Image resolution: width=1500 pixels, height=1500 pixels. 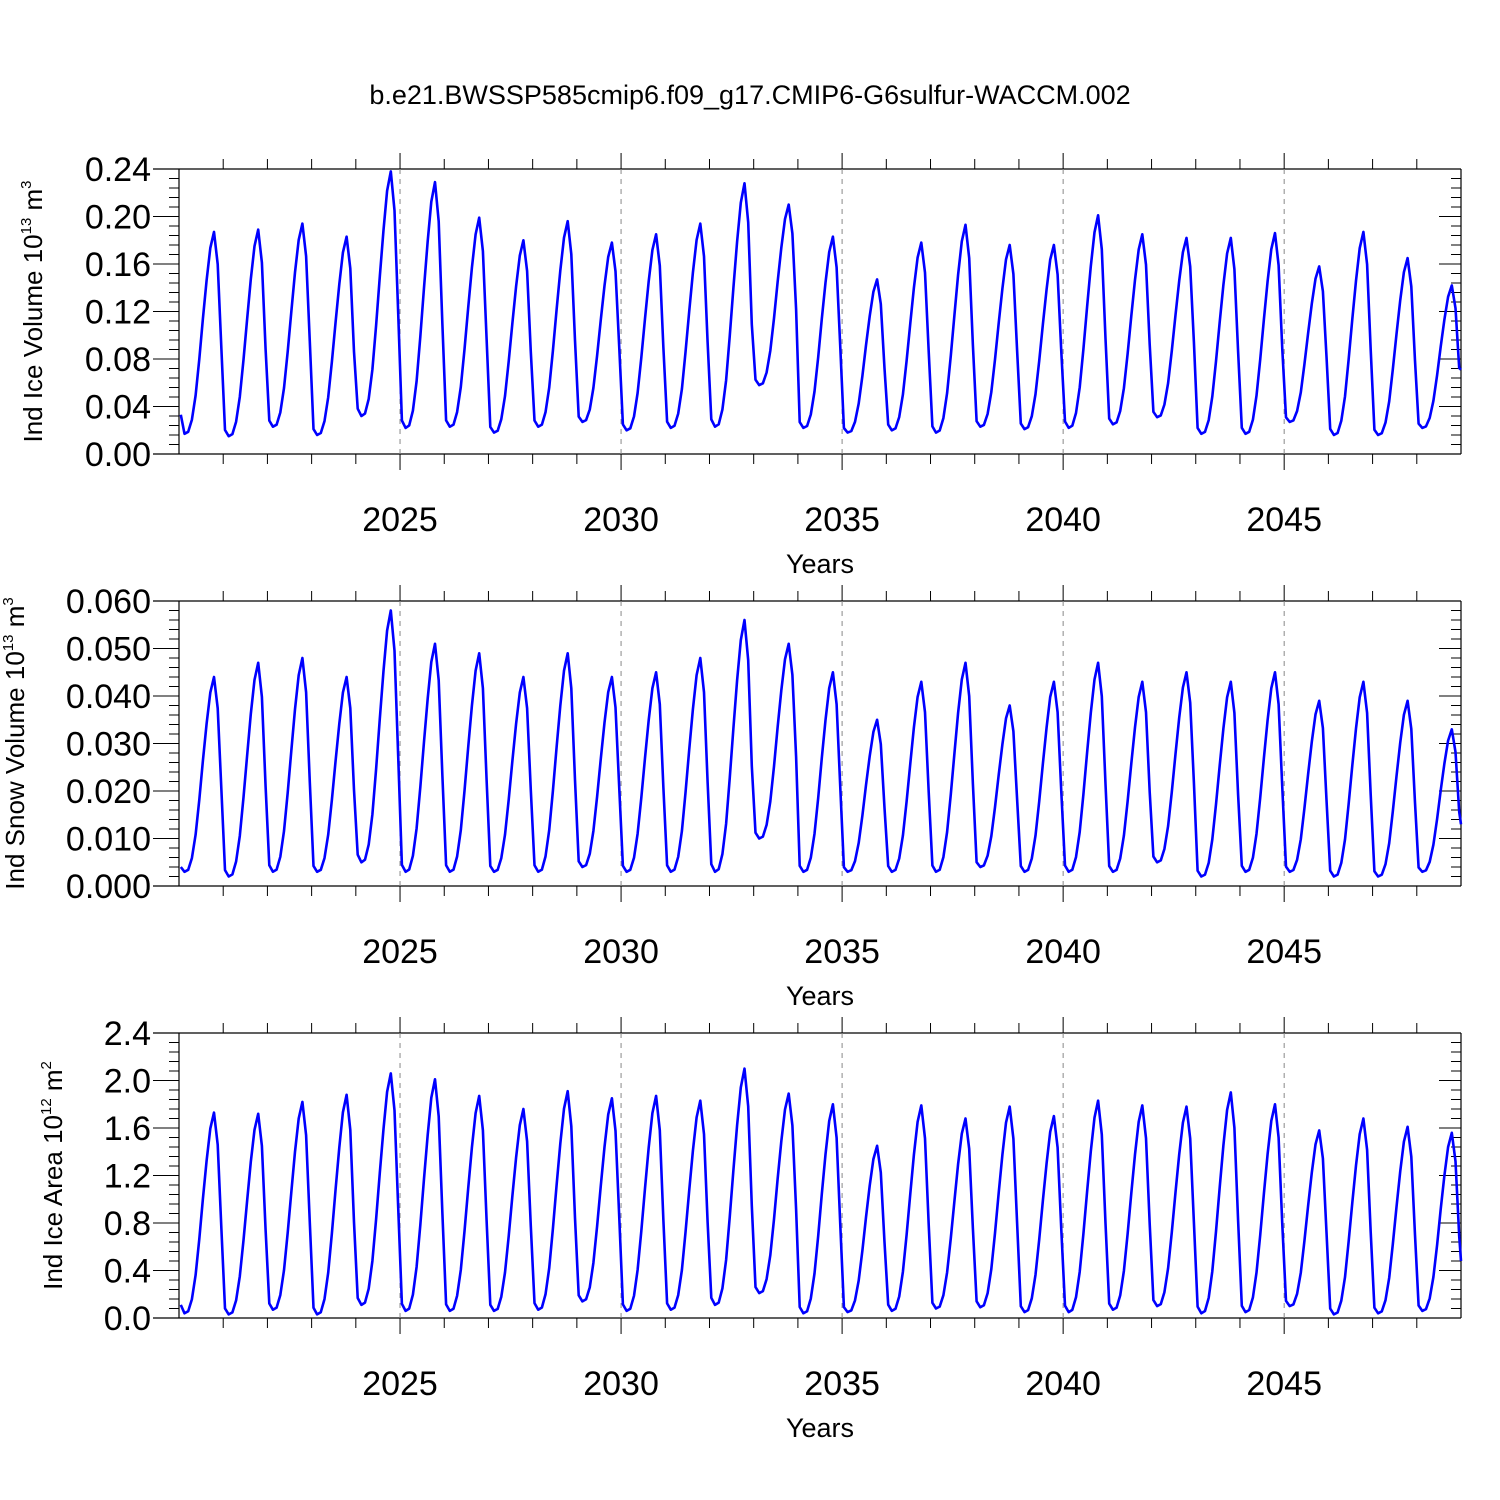 What do you see at coordinates (118, 360) in the screenshot?
I see `y-tick-label: 0.08` at bounding box center [118, 360].